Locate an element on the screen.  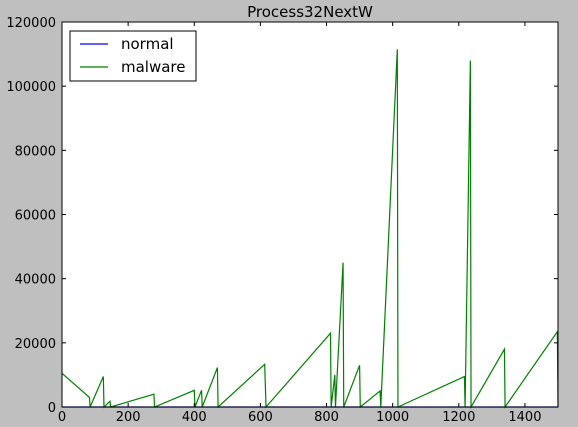
x-tick-label: 200 is located at coordinates (128, 417).